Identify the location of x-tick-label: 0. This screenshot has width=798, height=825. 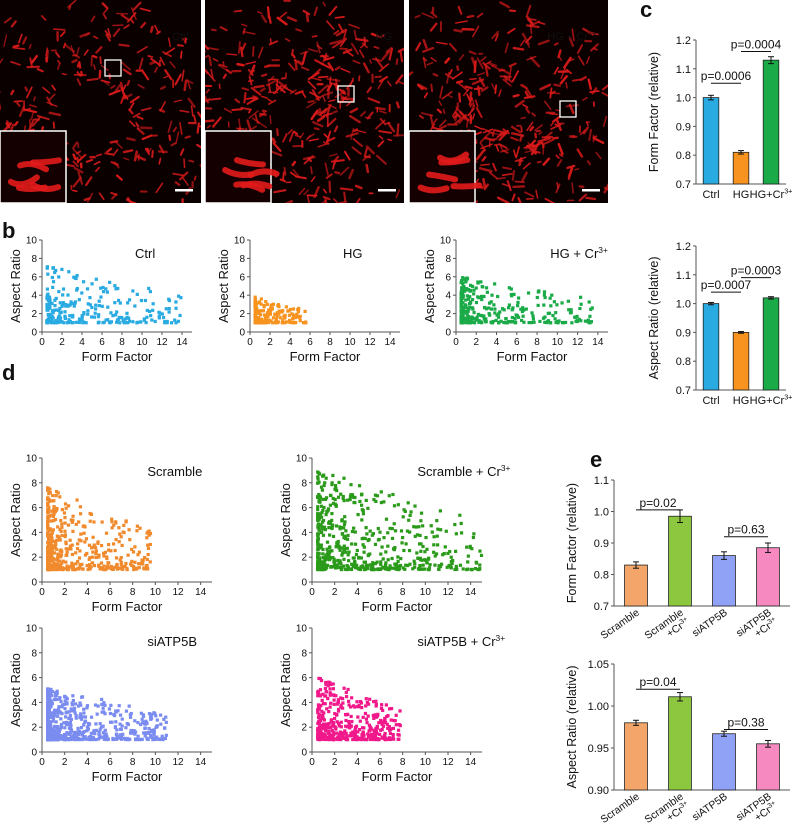
(42, 342).